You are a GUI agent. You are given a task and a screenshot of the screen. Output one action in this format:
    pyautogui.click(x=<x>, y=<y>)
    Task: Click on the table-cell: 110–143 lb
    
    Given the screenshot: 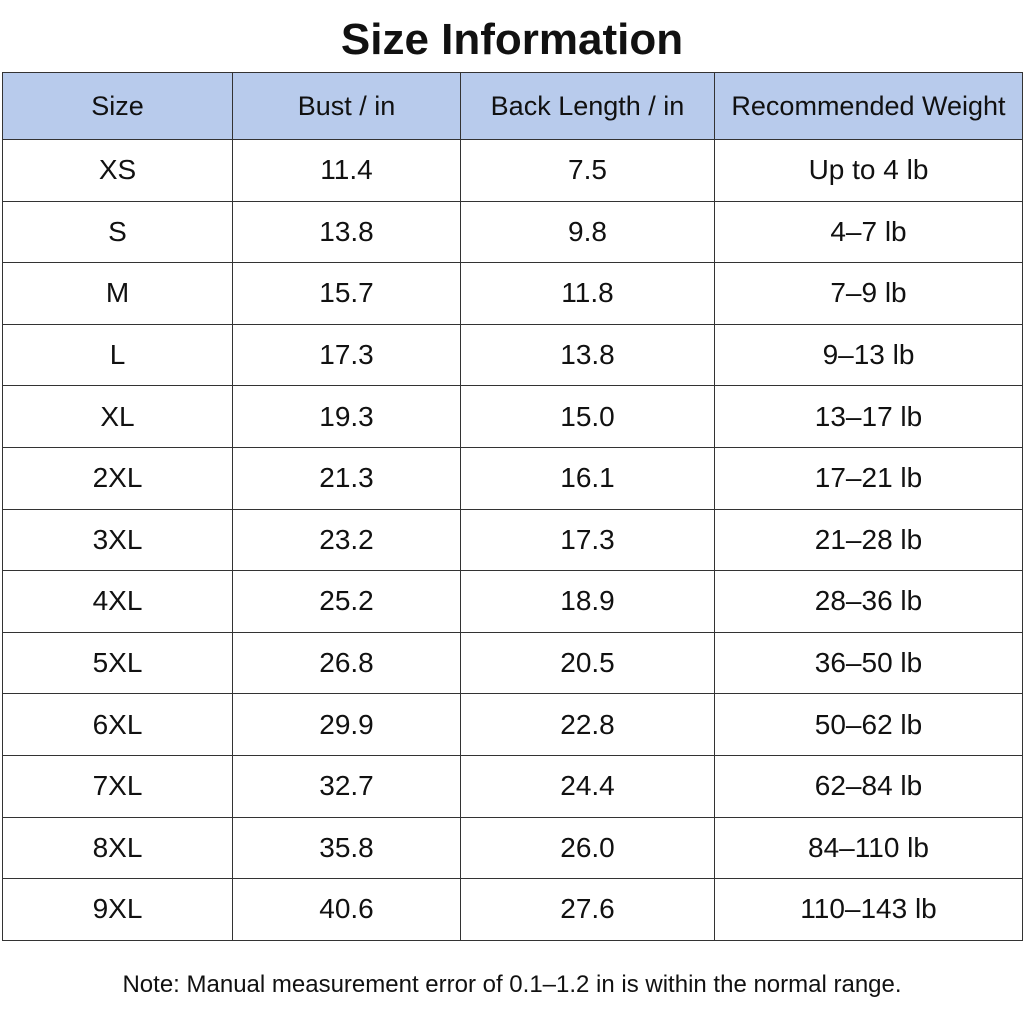 What is the action you would take?
    pyautogui.click(x=868, y=909)
    